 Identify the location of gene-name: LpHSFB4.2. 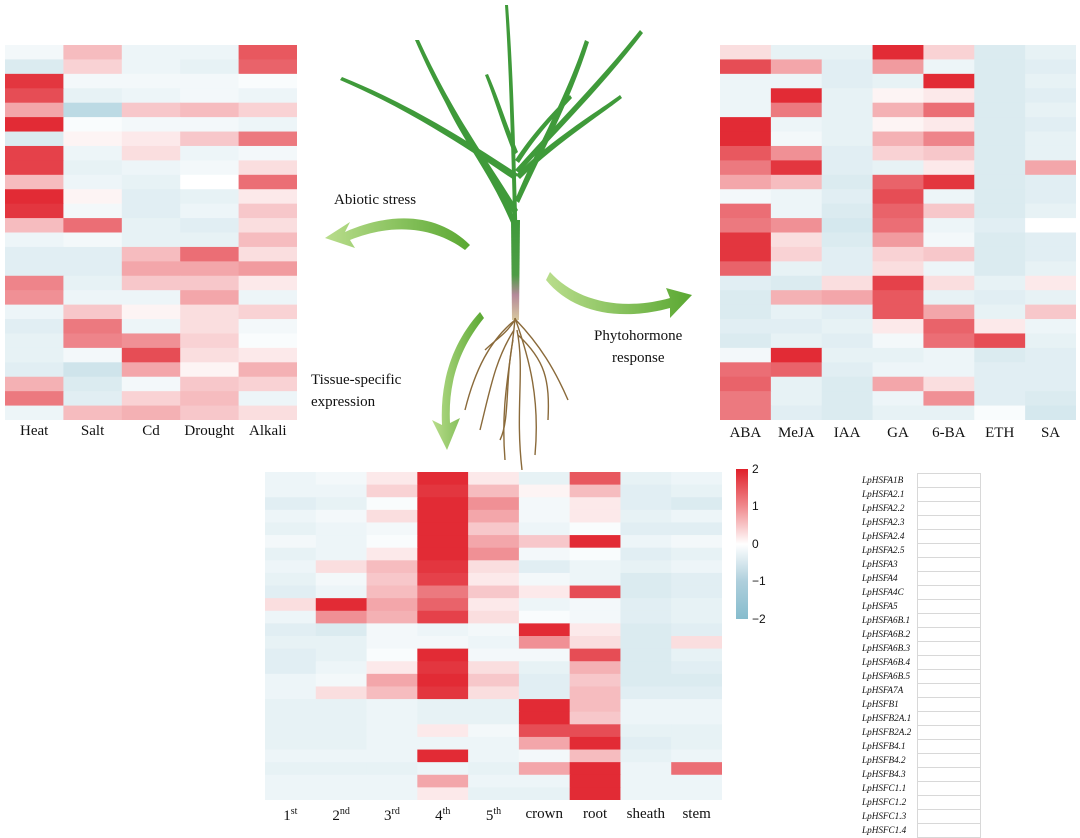
(884, 760).